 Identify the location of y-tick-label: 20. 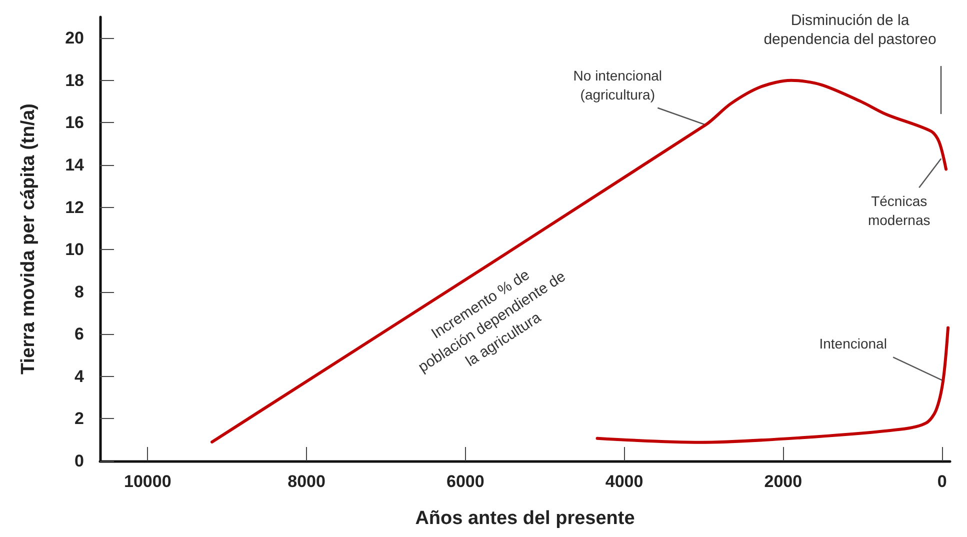
(74, 38).